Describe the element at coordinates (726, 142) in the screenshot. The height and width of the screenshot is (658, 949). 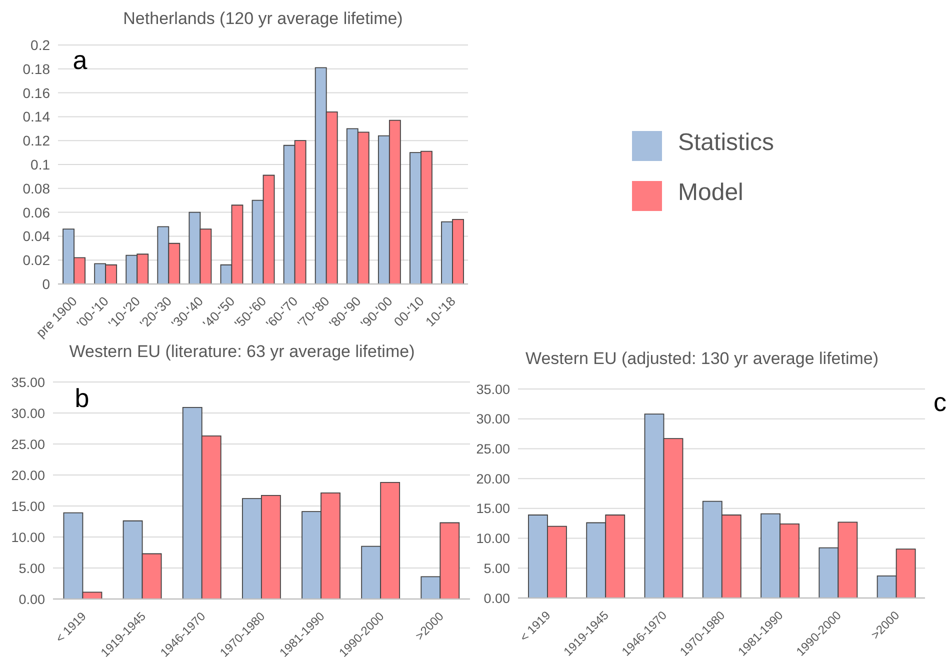
I see `legend-label: Statistics` at that location.